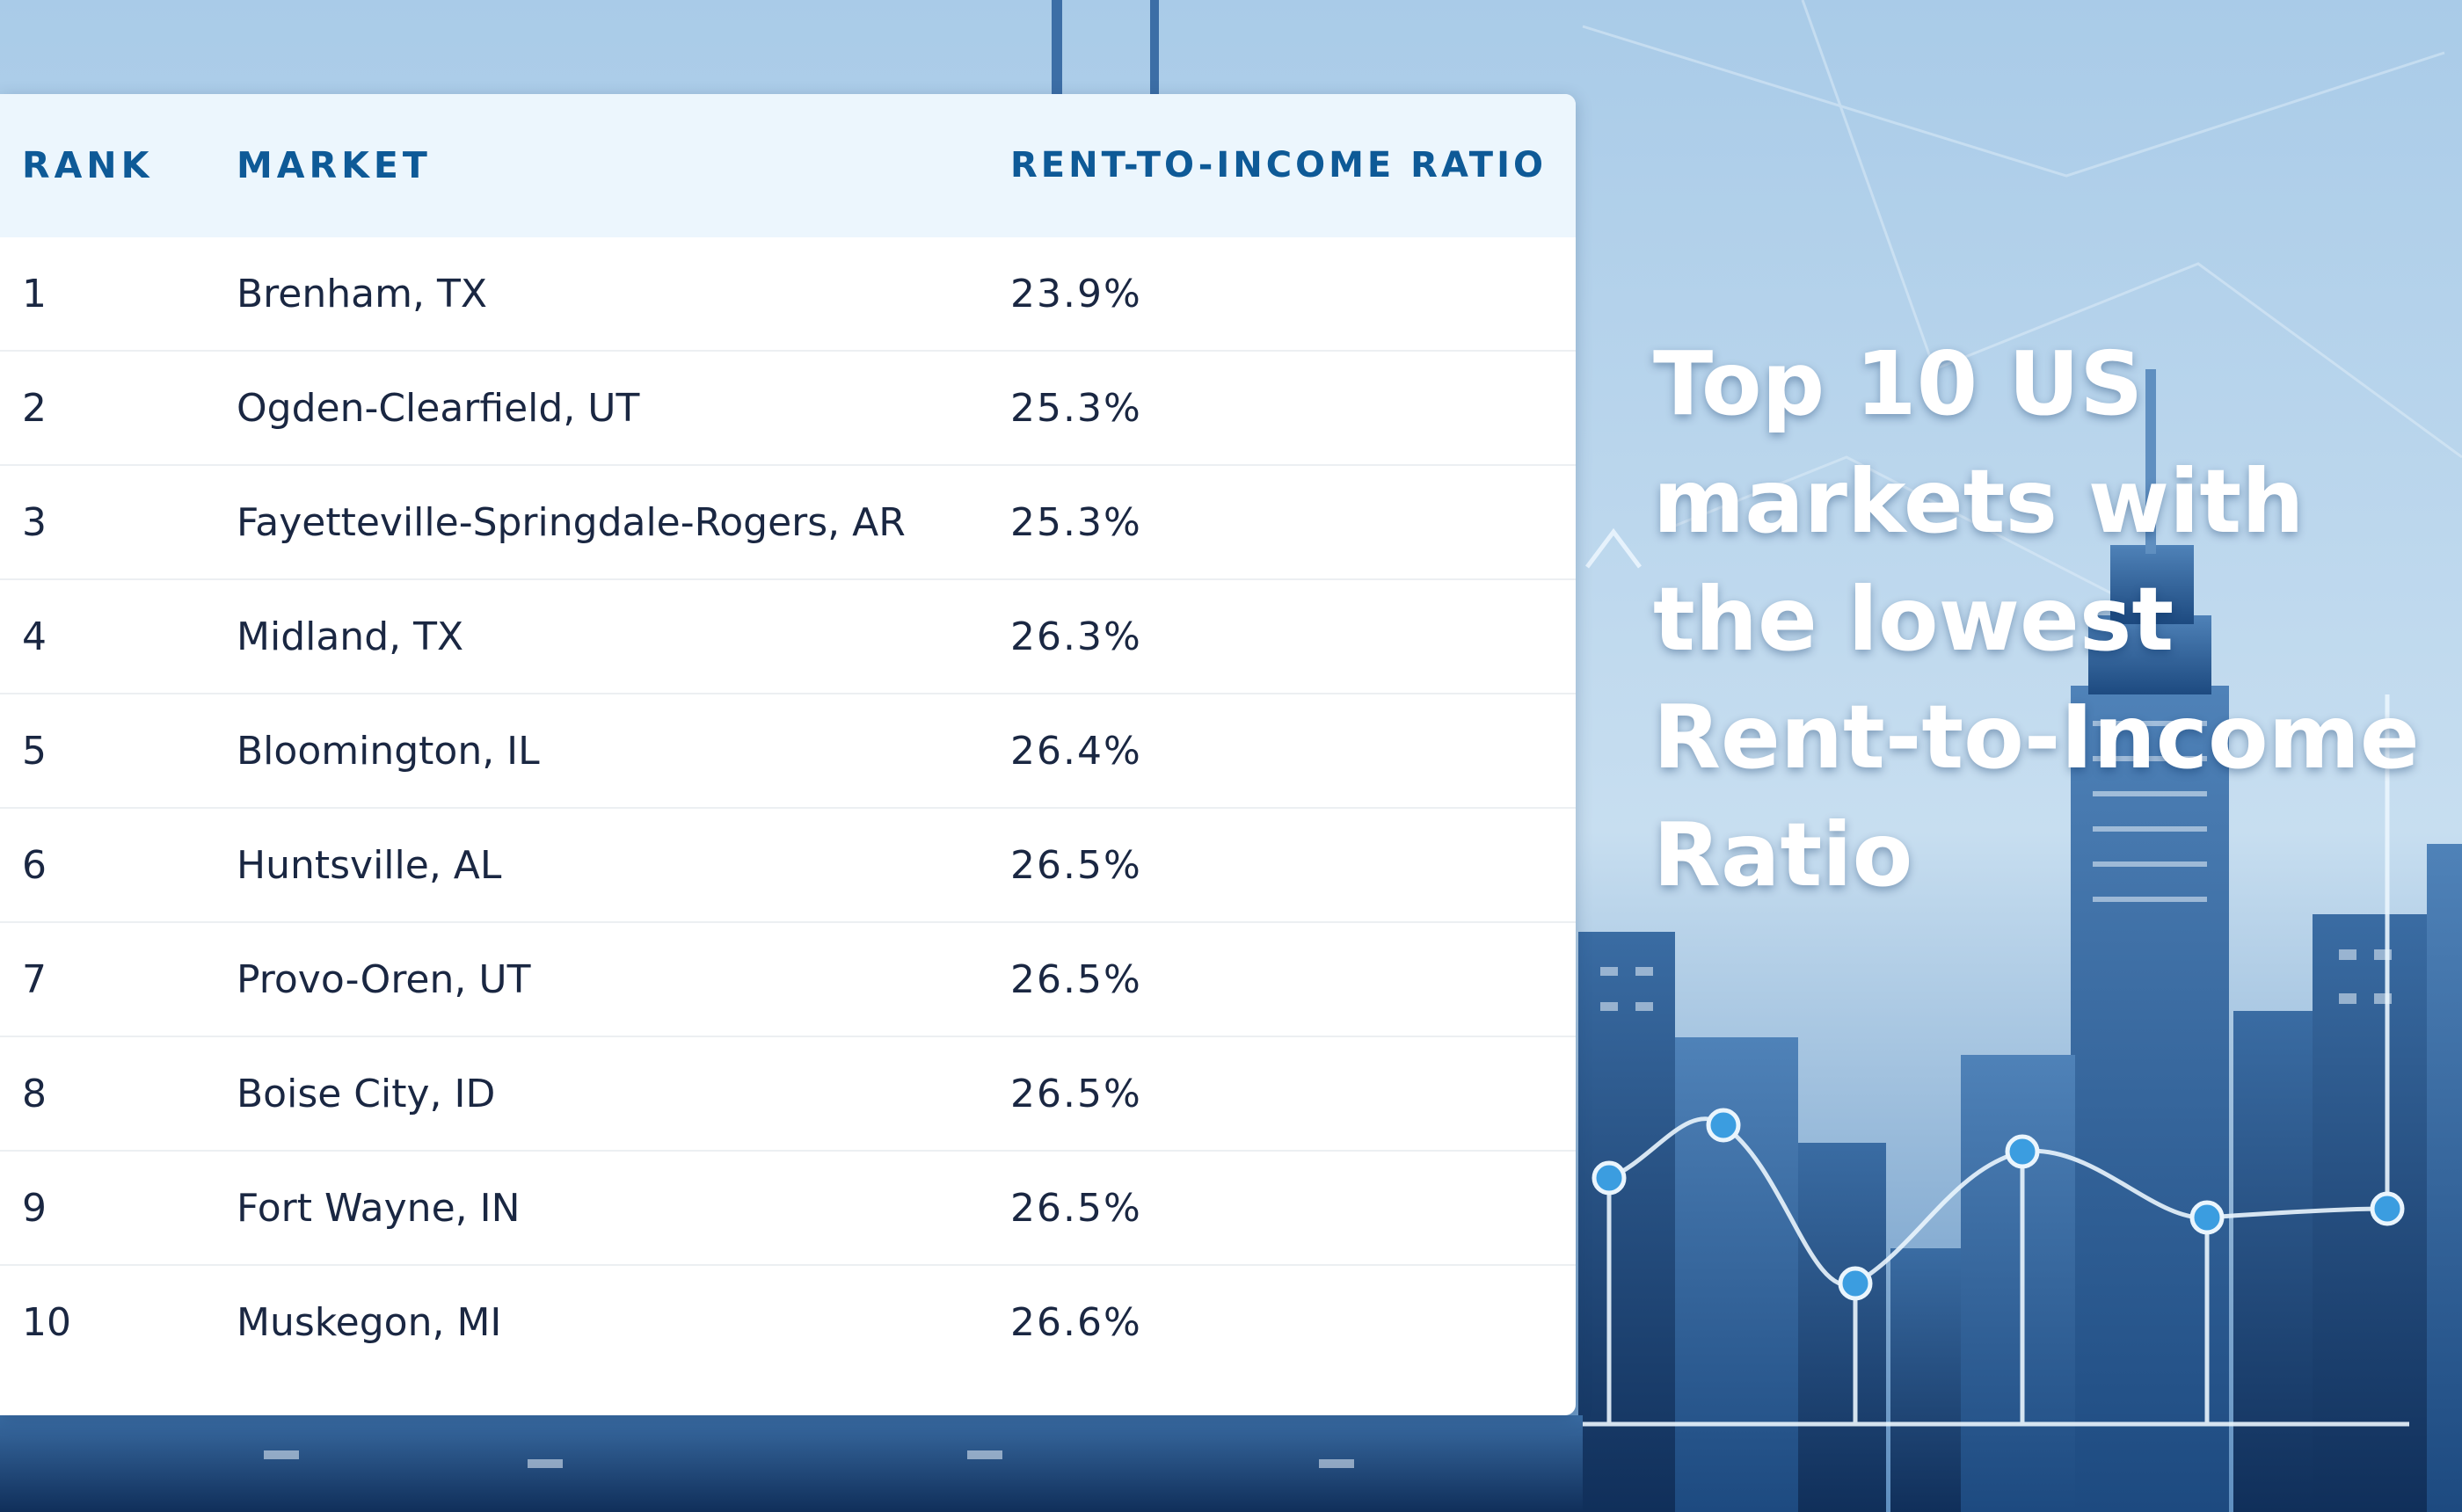 This screenshot has height=1512, width=2462. I want to click on market-cell: Bloomington, IL, so click(388, 751).